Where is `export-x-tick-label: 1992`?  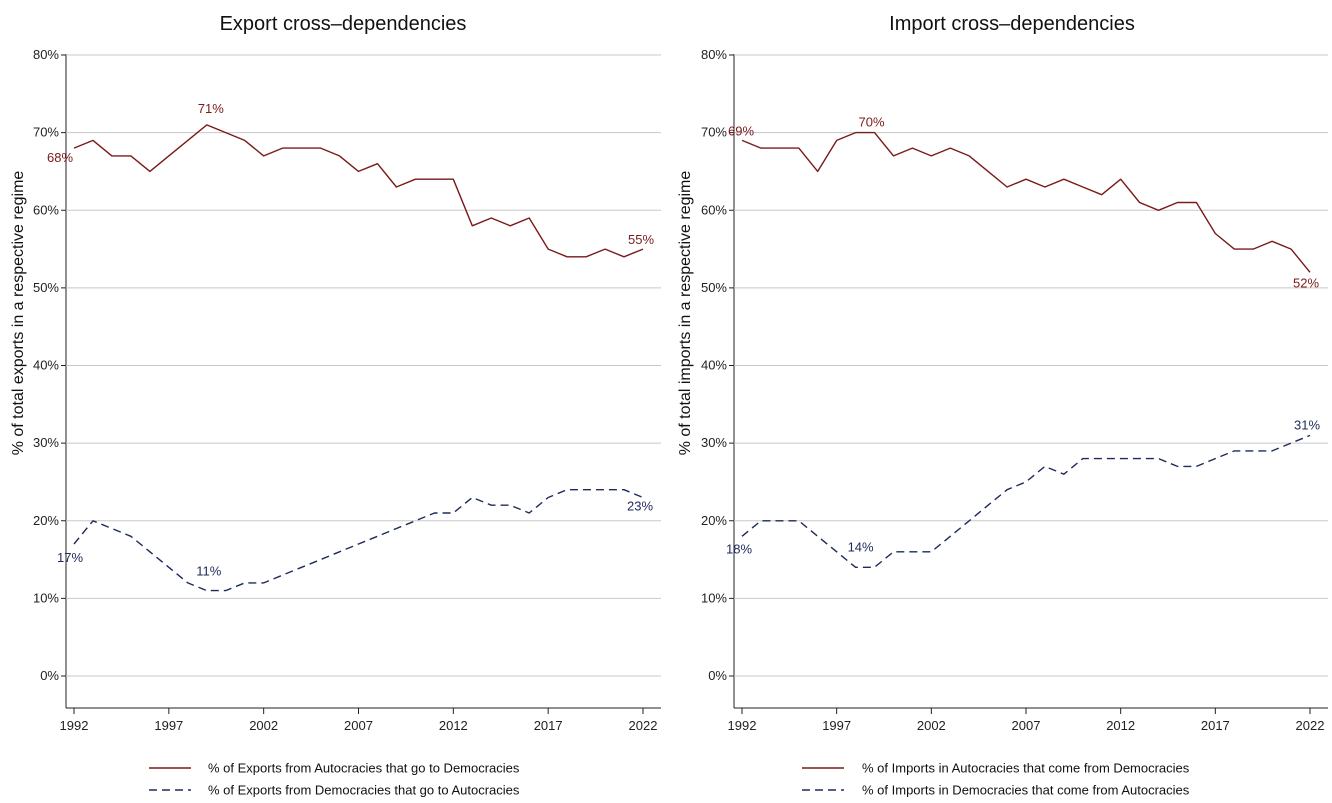
export-x-tick-label: 1992 is located at coordinates (74, 725).